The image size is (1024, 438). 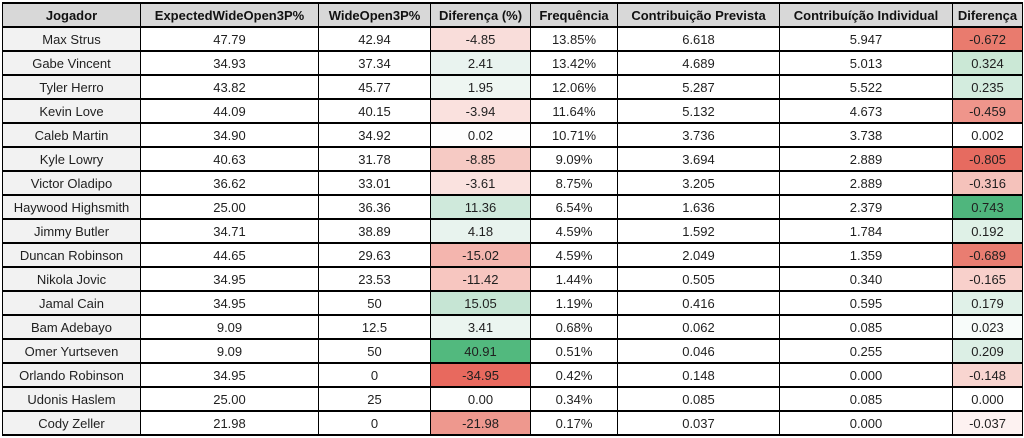 What do you see at coordinates (574, 327) in the screenshot?
I see `table-cell: 0.68%` at bounding box center [574, 327].